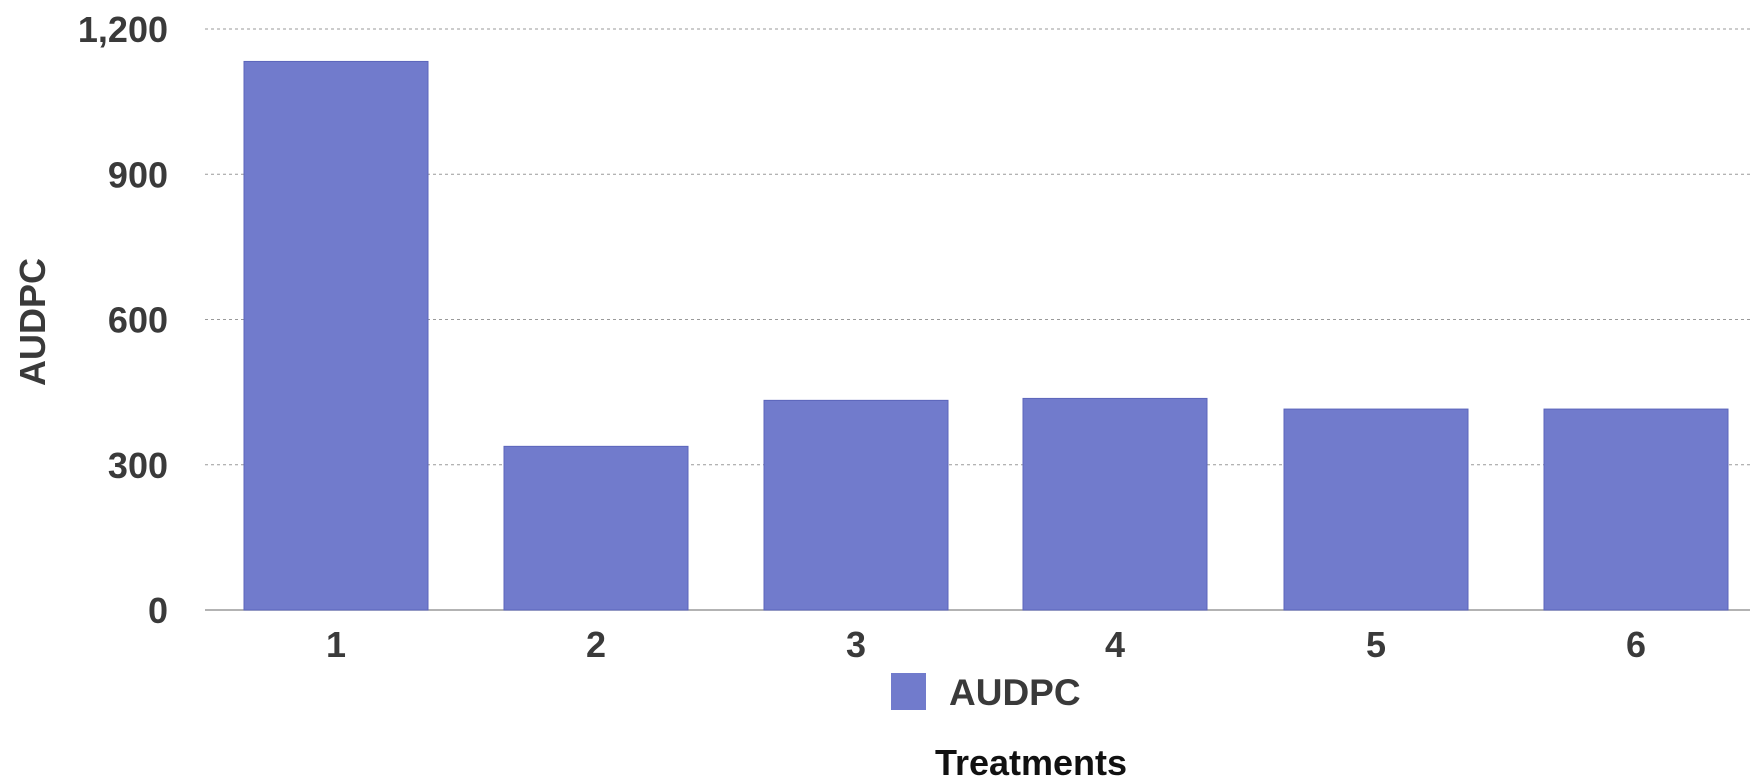 The width and height of the screenshot is (1750, 781). Describe the element at coordinates (1015, 692) in the screenshot. I see `legend-label: AUDPC` at that location.